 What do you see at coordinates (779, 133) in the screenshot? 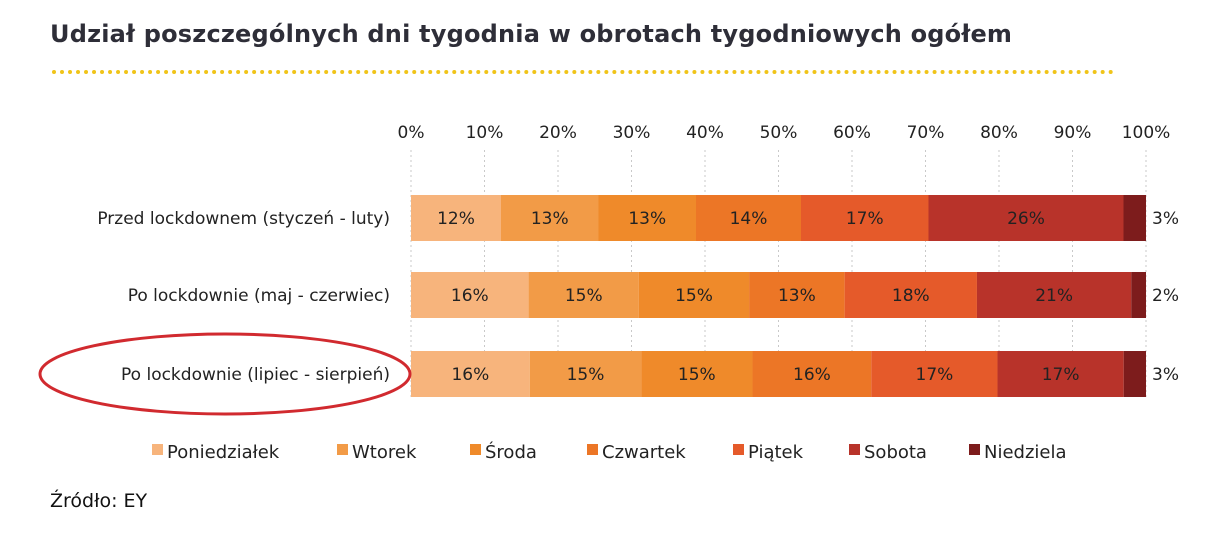
I see `x-tick-label: 50%` at bounding box center [779, 133].